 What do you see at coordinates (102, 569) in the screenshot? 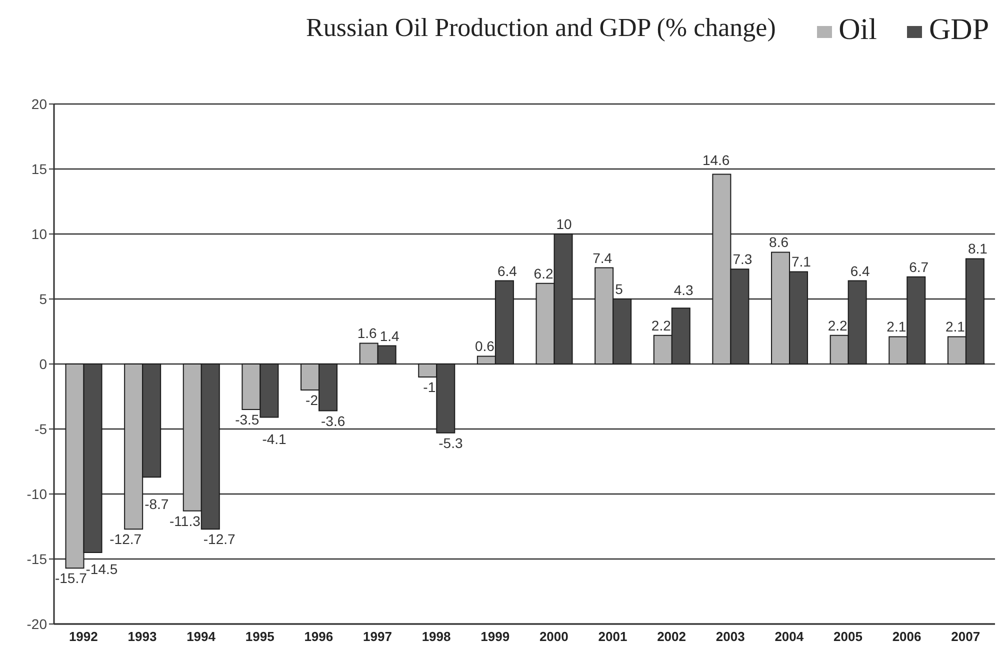
I see `data-label: -14.5` at bounding box center [102, 569].